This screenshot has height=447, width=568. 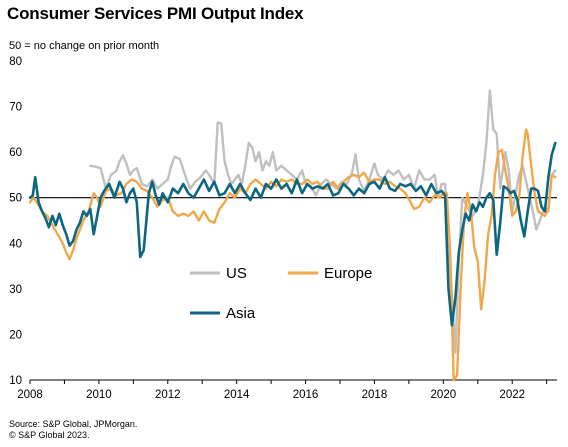 I want to click on legend-label-asia: Asia, so click(x=241, y=313).